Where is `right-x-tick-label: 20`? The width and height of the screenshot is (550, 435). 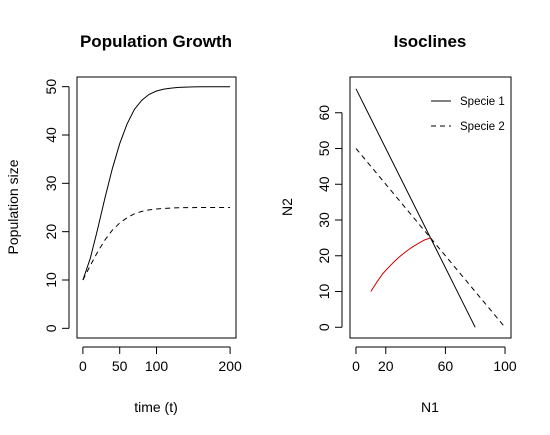 right-x-tick-label: 20 is located at coordinates (386, 366).